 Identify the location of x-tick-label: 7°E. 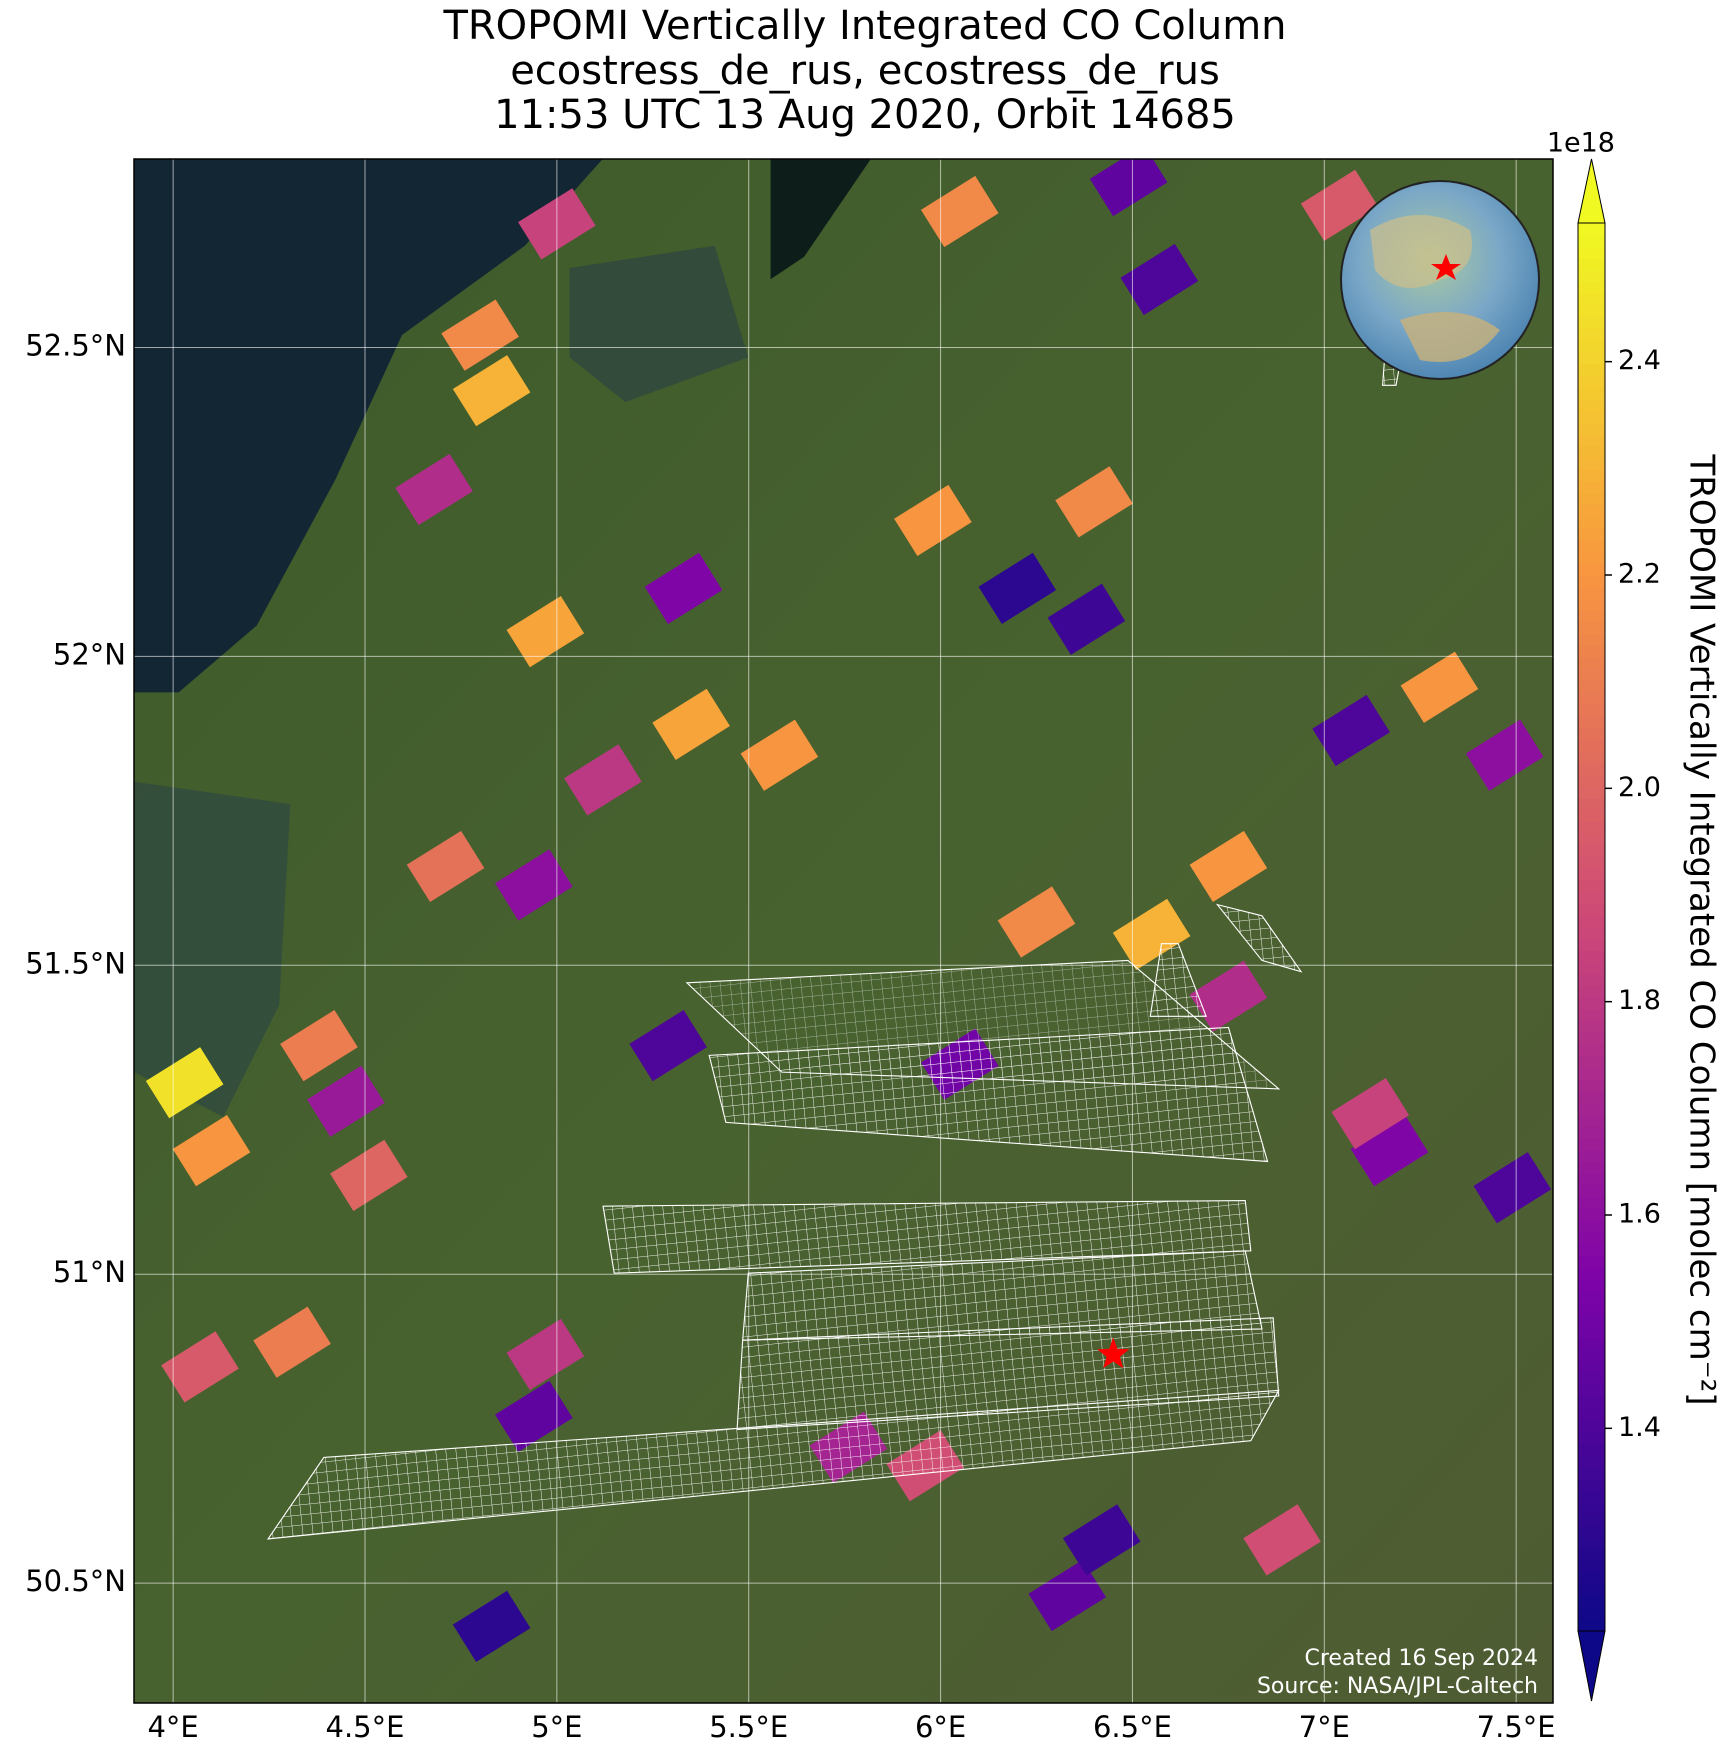
(1324, 1727).